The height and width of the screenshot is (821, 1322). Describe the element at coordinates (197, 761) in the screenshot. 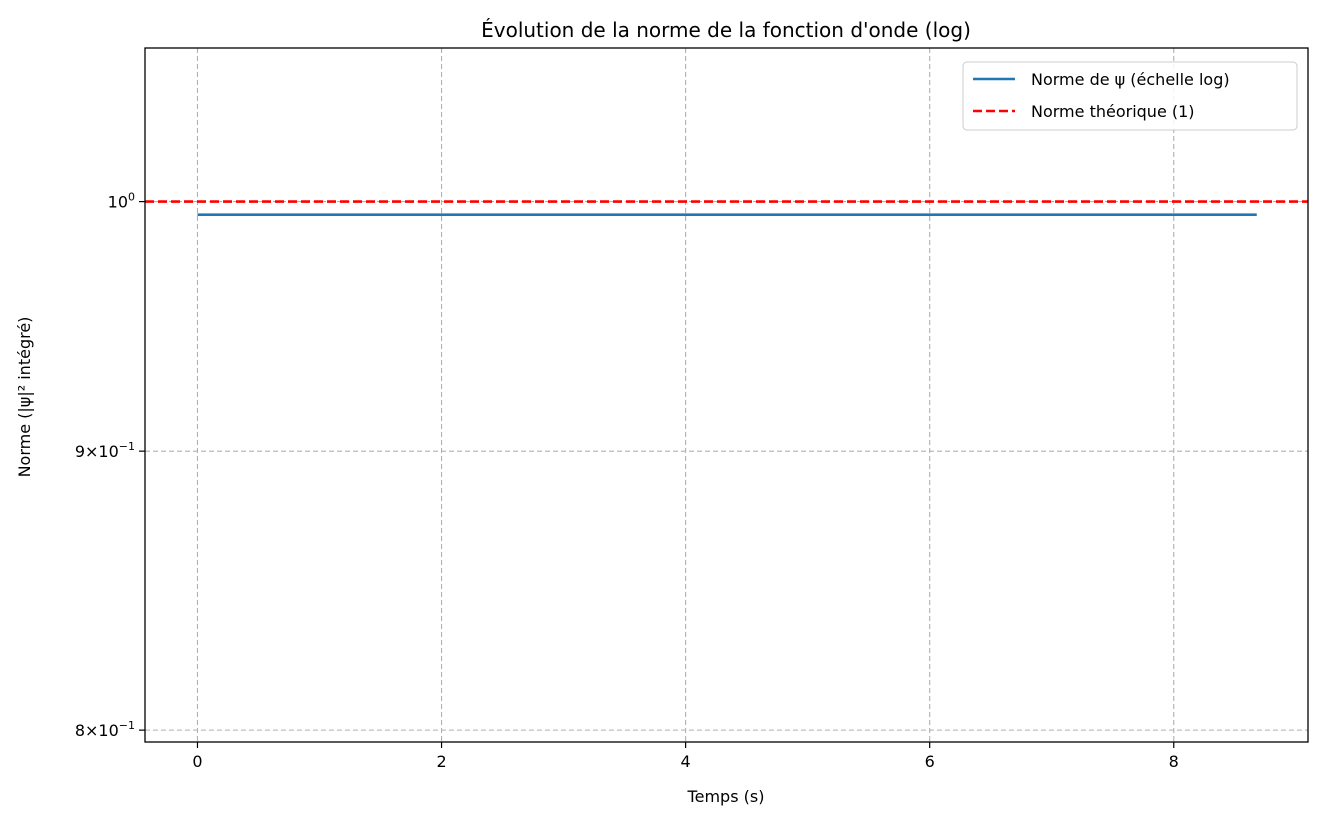

I see `x-tick-label-0: 0` at that location.